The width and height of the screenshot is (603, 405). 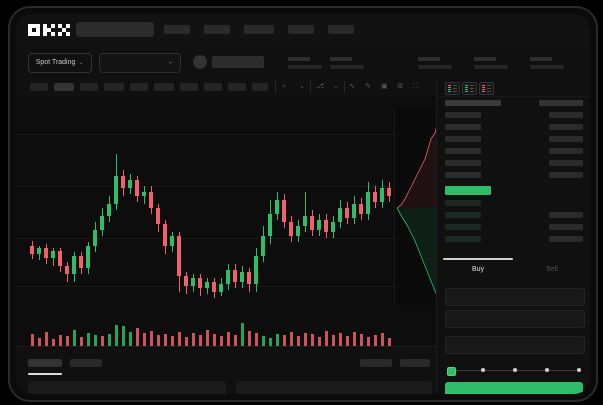 I want to click on timeframe-1m, so click(x=39, y=87).